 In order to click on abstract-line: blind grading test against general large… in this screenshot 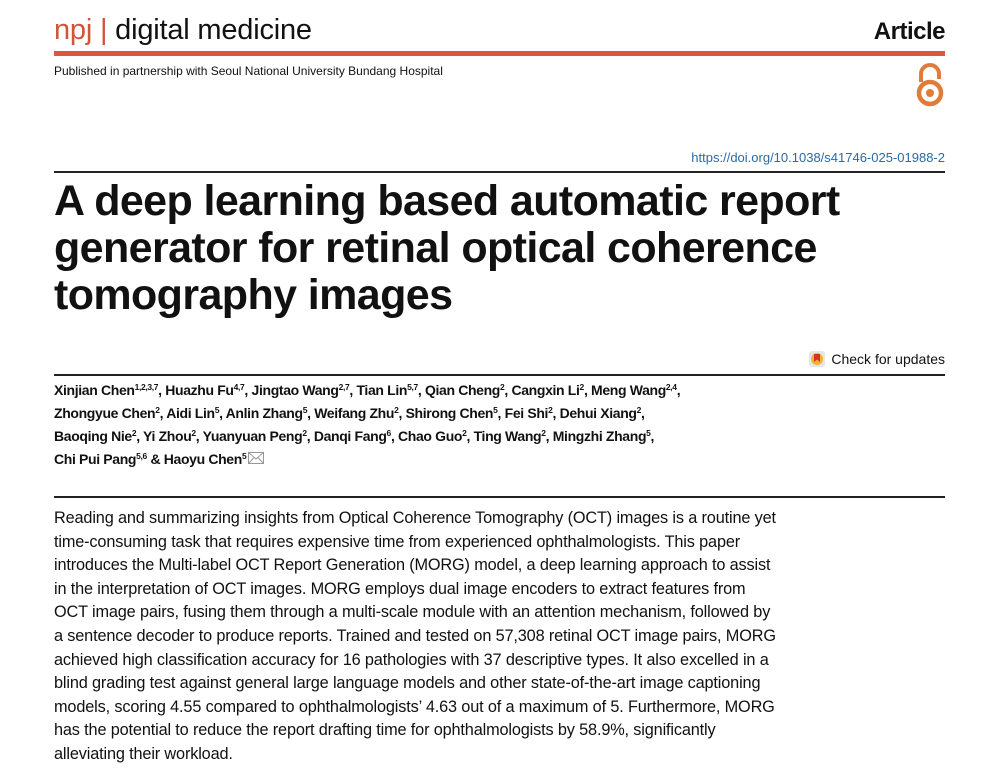, I will do `click(407, 683)`.